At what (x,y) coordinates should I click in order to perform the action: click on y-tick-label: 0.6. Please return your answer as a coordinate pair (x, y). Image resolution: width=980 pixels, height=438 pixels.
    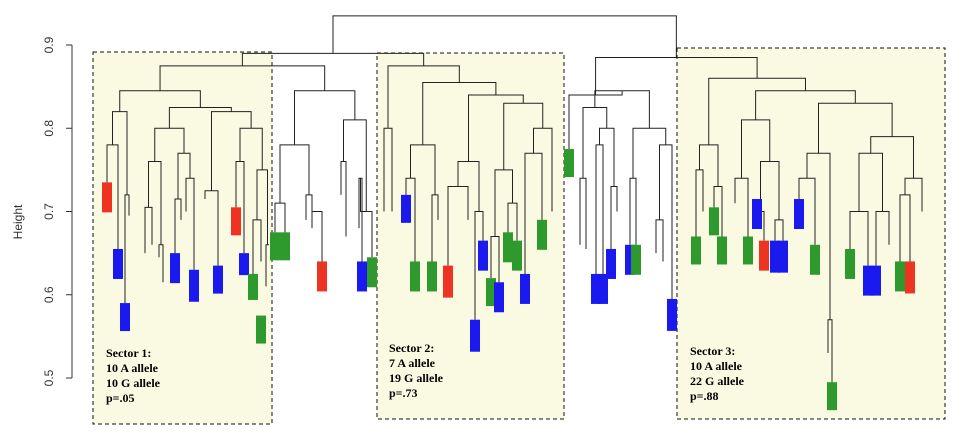
    Looking at the image, I should click on (49, 294).